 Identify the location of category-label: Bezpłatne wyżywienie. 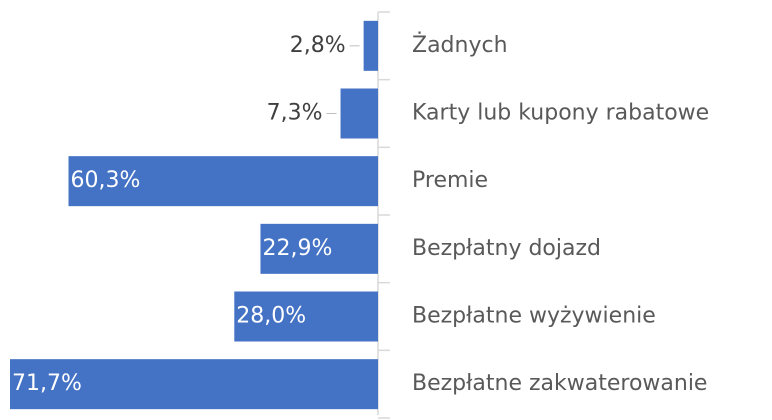
(534, 316).